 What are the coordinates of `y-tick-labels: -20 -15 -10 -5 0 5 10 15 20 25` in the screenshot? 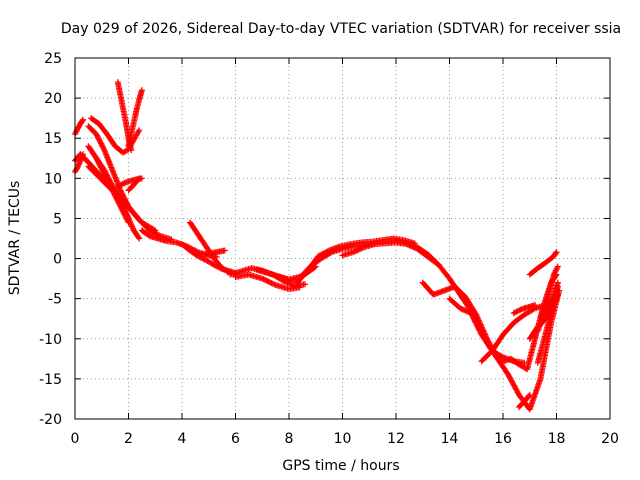 It's located at (50, 239).